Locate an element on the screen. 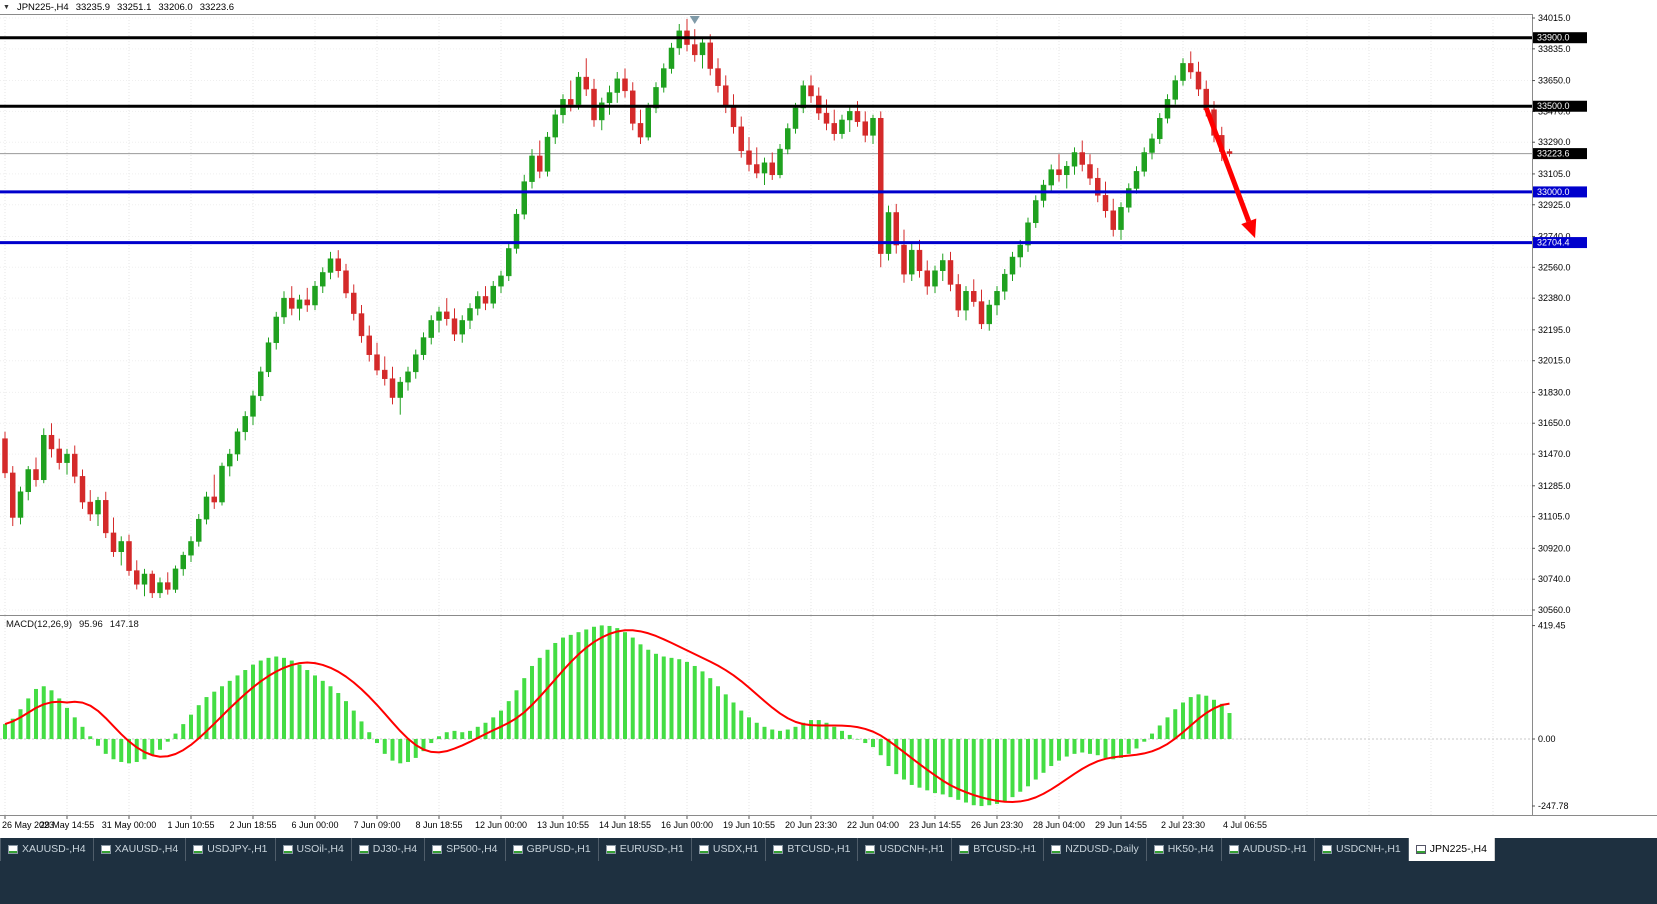 The width and height of the screenshot is (1657, 904). macd-indicator-label: MACD(12,26,9) 95.96 147.18 is located at coordinates (72, 624).